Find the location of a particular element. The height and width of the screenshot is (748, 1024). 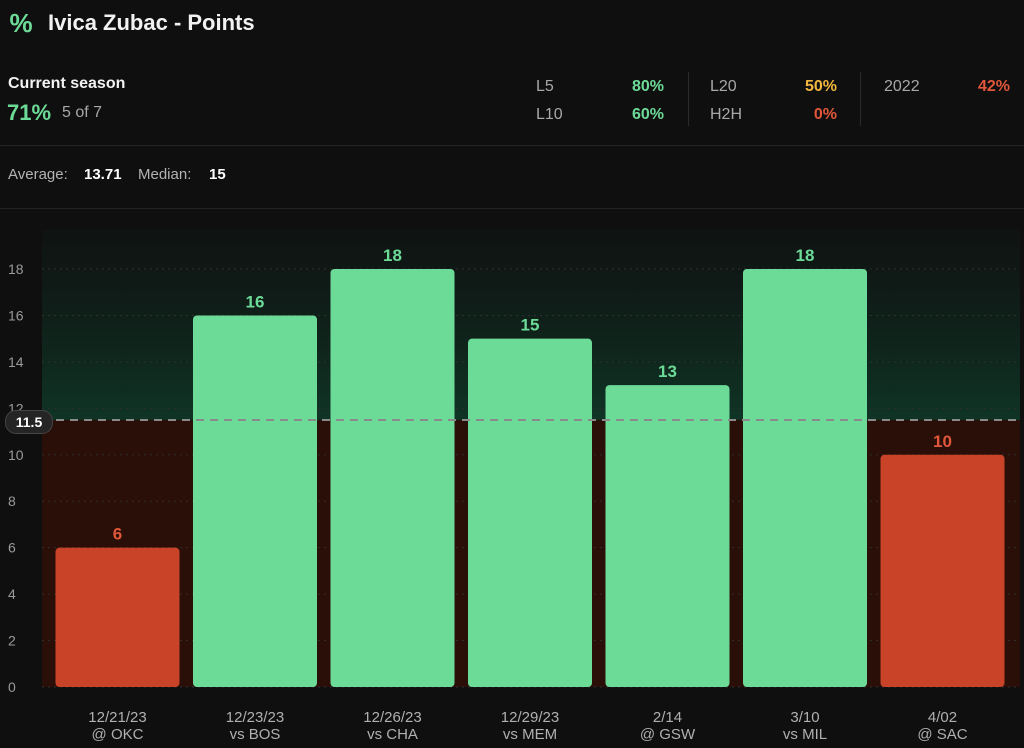

season-hit-rate: 71% is located at coordinates (29, 112).